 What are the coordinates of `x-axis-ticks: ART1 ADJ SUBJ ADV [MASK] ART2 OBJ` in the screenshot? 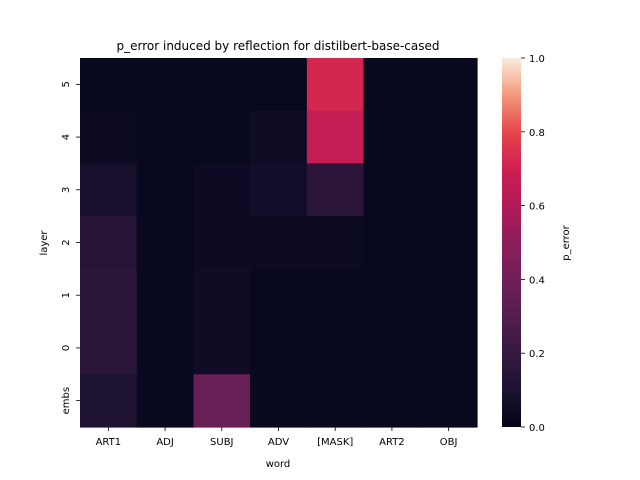 It's located at (277, 437).